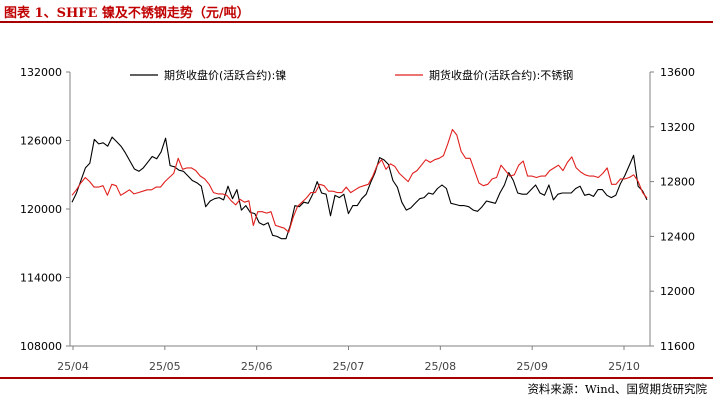 The image size is (713, 401). Describe the element at coordinates (677, 346) in the screenshot. I see `right-tick-label: 11600` at that location.